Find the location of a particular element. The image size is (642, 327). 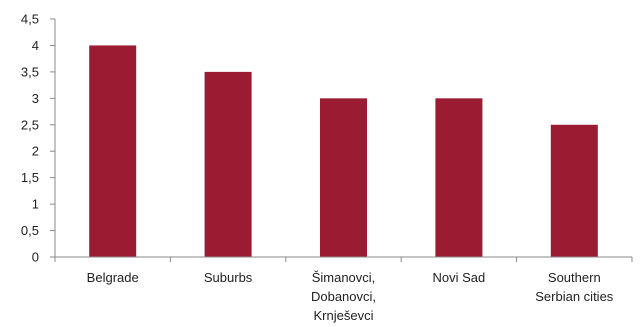

x-category-label: Suburbs is located at coordinates (228, 277).